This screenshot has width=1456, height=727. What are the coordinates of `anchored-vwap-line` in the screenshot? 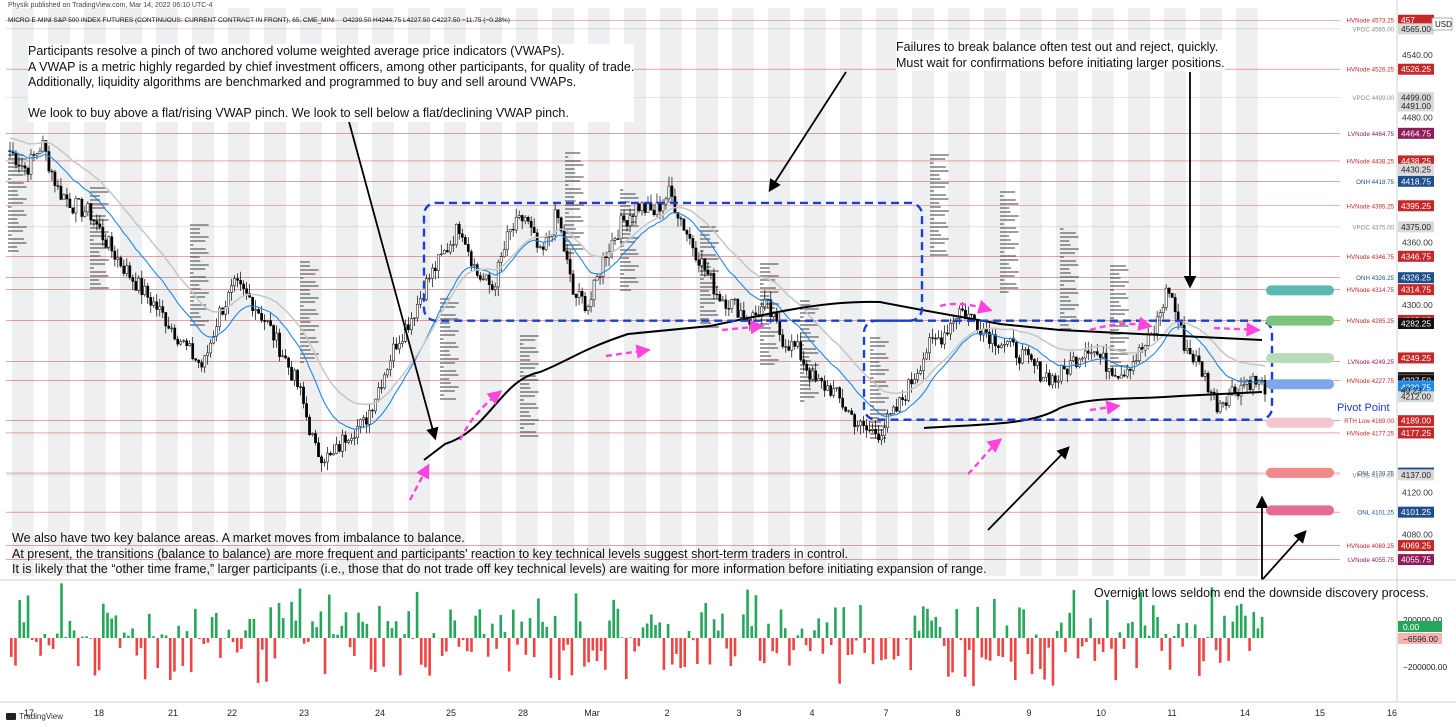 It's located at (843, 380).